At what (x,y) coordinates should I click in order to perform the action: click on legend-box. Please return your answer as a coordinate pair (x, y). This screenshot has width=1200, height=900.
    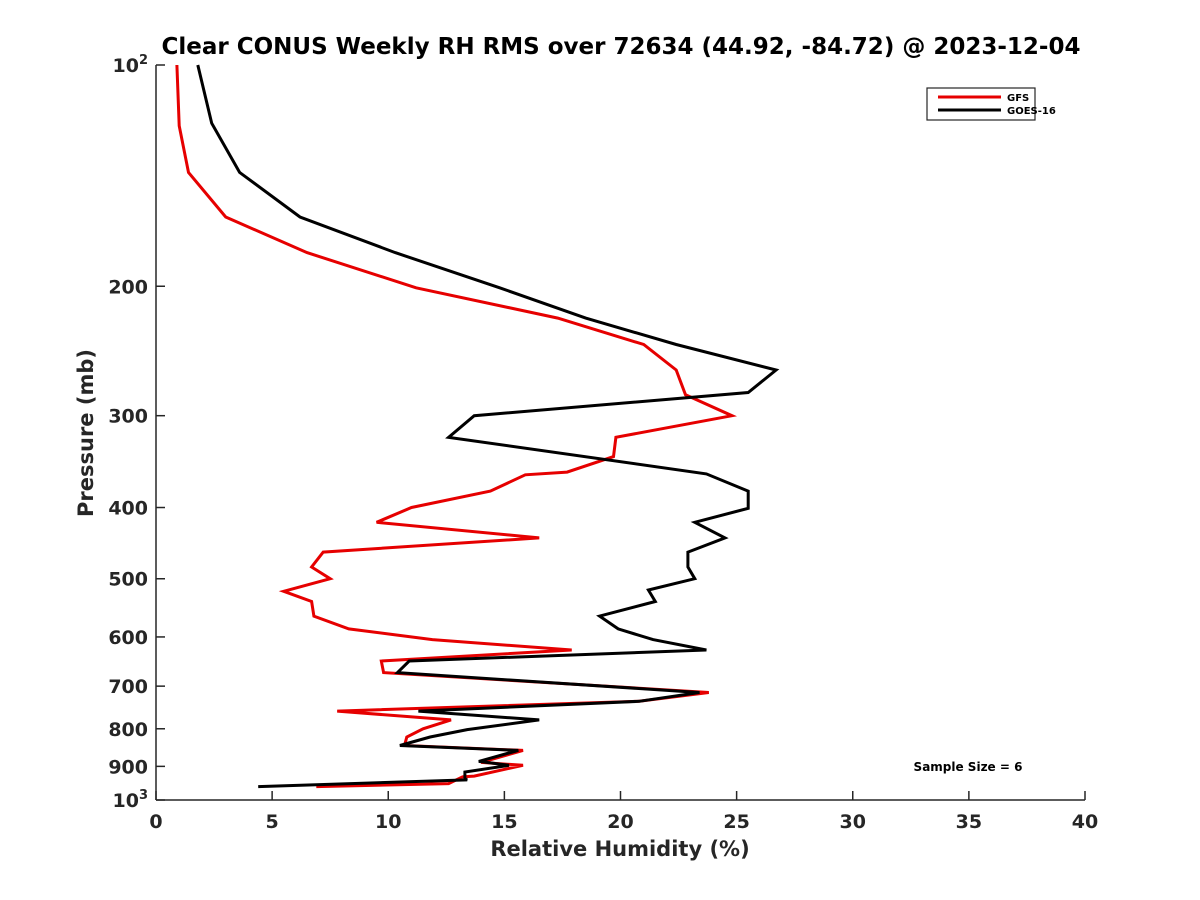
    Looking at the image, I should click on (981, 104).